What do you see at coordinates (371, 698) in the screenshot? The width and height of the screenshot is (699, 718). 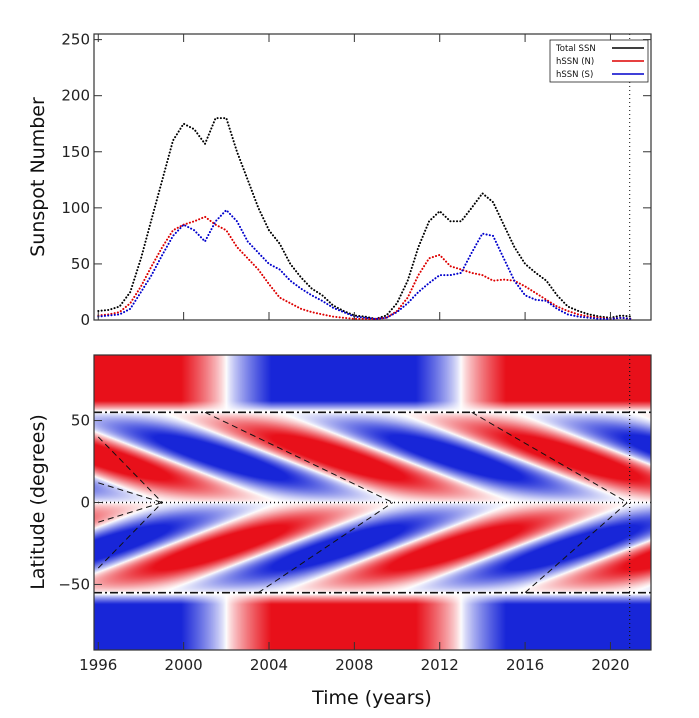 I see `time-x-axis-title: Time (years)` at bounding box center [371, 698].